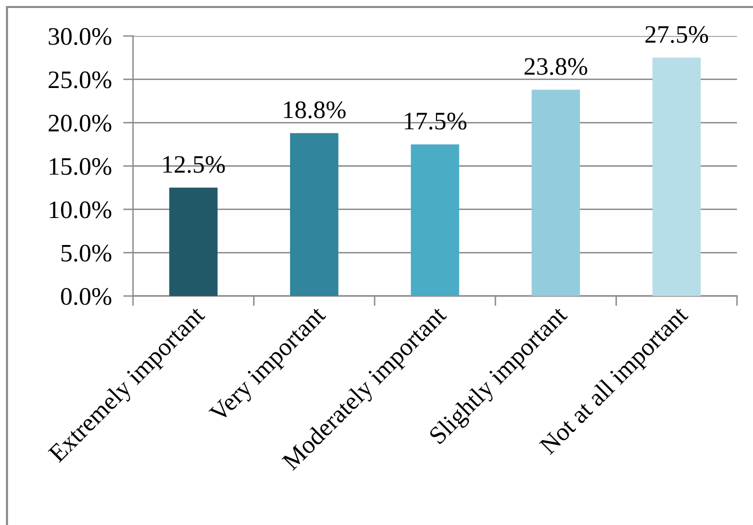  What do you see at coordinates (86, 297) in the screenshot?
I see `y-tick-label: 0.0%` at bounding box center [86, 297].